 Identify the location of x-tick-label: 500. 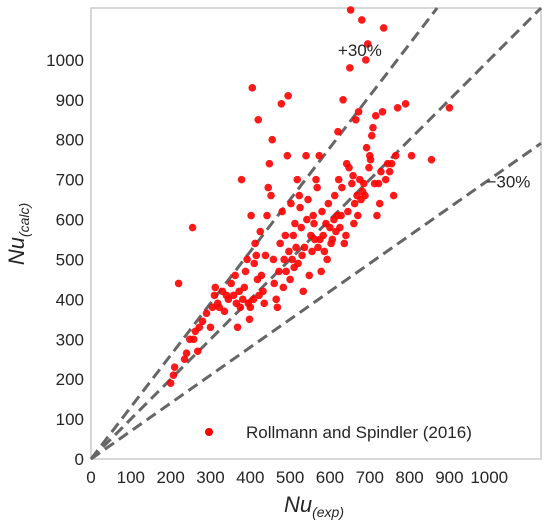
(290, 477).